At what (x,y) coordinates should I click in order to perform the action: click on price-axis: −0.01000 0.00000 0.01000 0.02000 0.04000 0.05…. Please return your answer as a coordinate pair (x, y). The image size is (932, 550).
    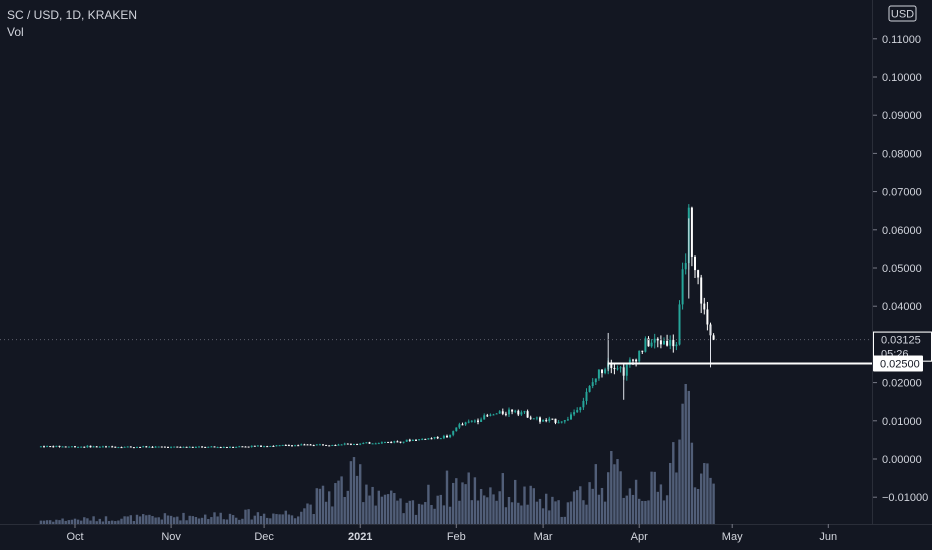
    Looking at the image, I should click on (902, 254).